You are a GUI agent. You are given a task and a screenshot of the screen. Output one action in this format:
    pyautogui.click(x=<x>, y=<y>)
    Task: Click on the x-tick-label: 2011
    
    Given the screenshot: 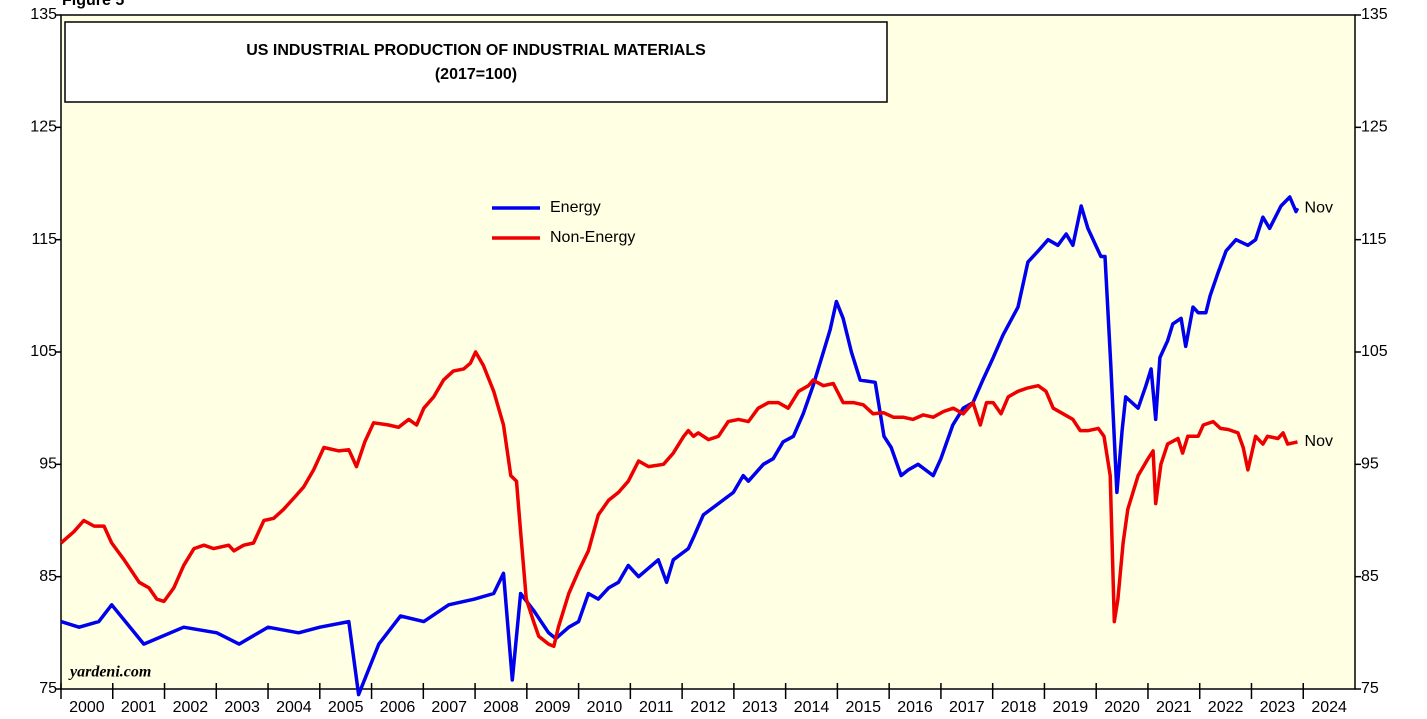 What is the action you would take?
    pyautogui.click(x=656, y=707)
    